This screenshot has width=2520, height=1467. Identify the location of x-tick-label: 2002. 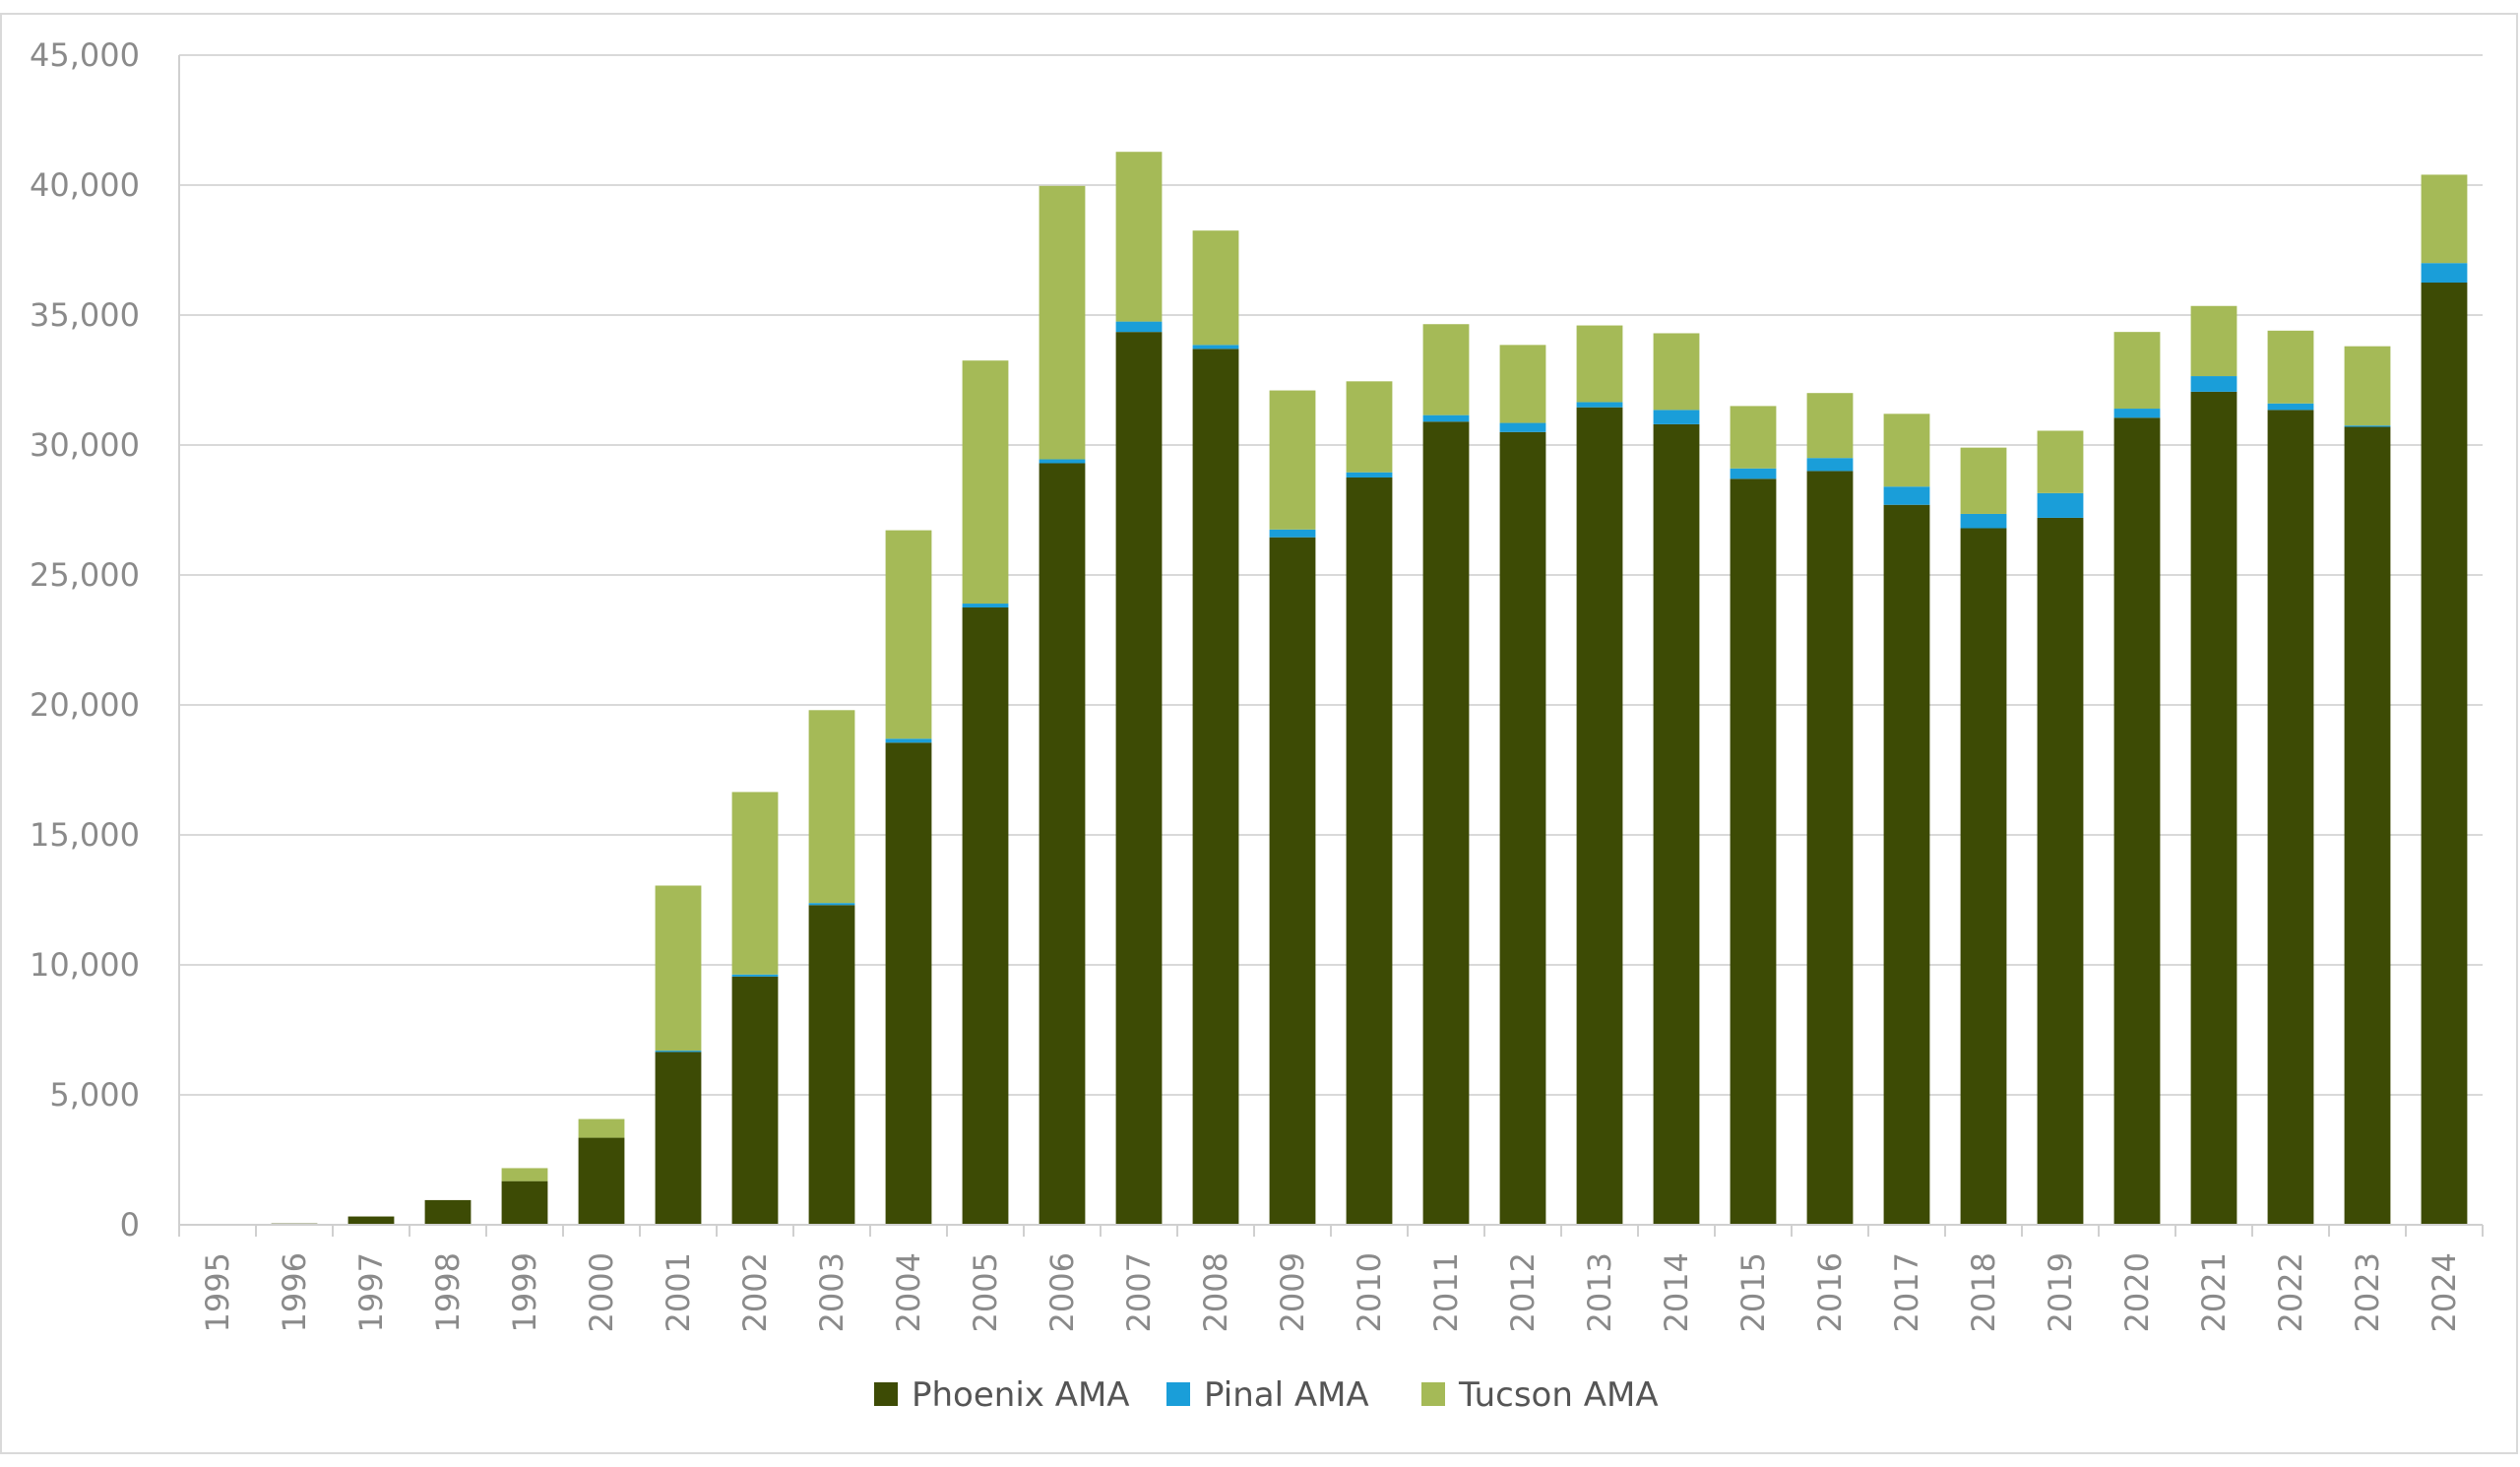
(755, 1292).